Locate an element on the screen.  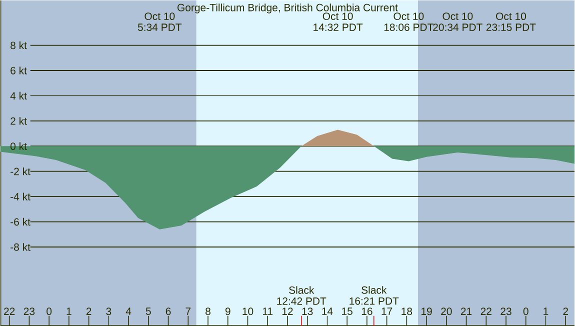
y-tick-label: -8 kt is located at coordinates (20, 246).